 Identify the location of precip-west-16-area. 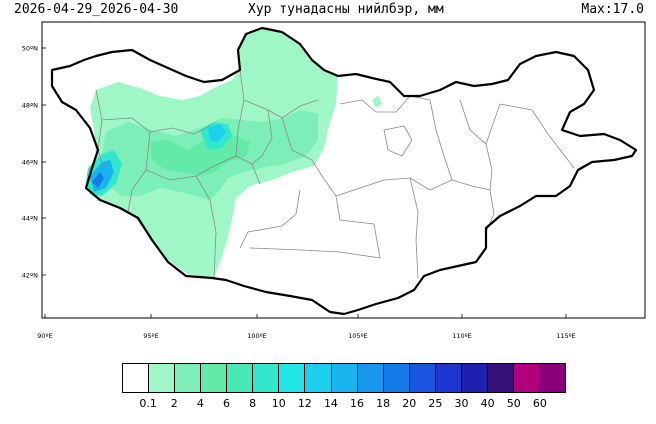
(98, 180).